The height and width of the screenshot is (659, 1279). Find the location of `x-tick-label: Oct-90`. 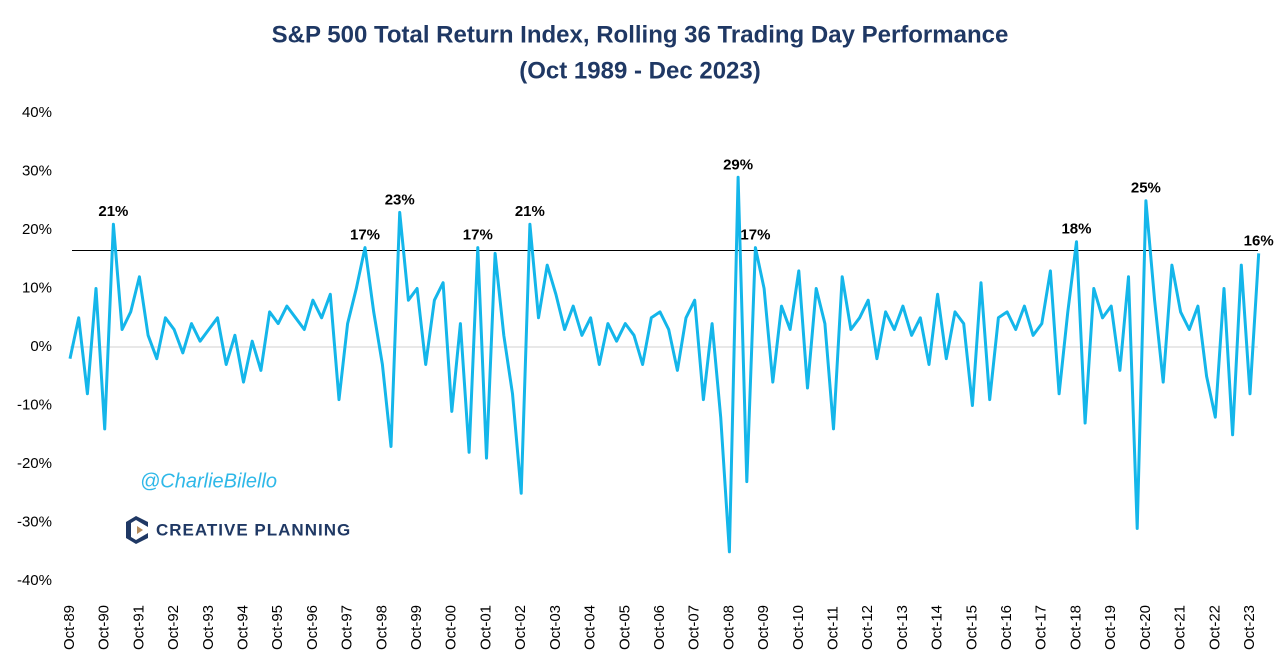

x-tick-label: Oct-90 is located at coordinates (104, 627).